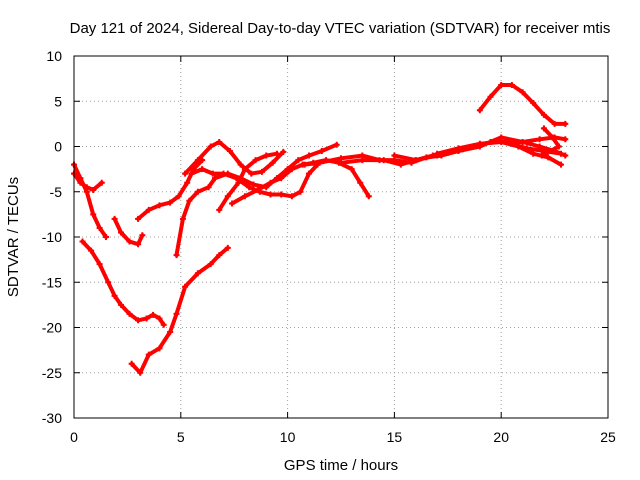  I want to click on x-tick-label: 15, so click(395, 437).